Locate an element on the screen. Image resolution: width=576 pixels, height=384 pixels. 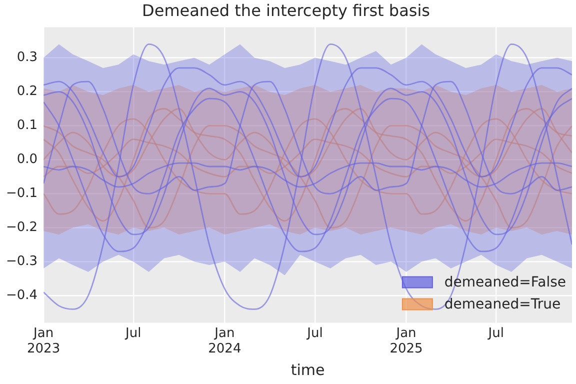
x-tick-label: Jan 2025 is located at coordinates (406, 341).